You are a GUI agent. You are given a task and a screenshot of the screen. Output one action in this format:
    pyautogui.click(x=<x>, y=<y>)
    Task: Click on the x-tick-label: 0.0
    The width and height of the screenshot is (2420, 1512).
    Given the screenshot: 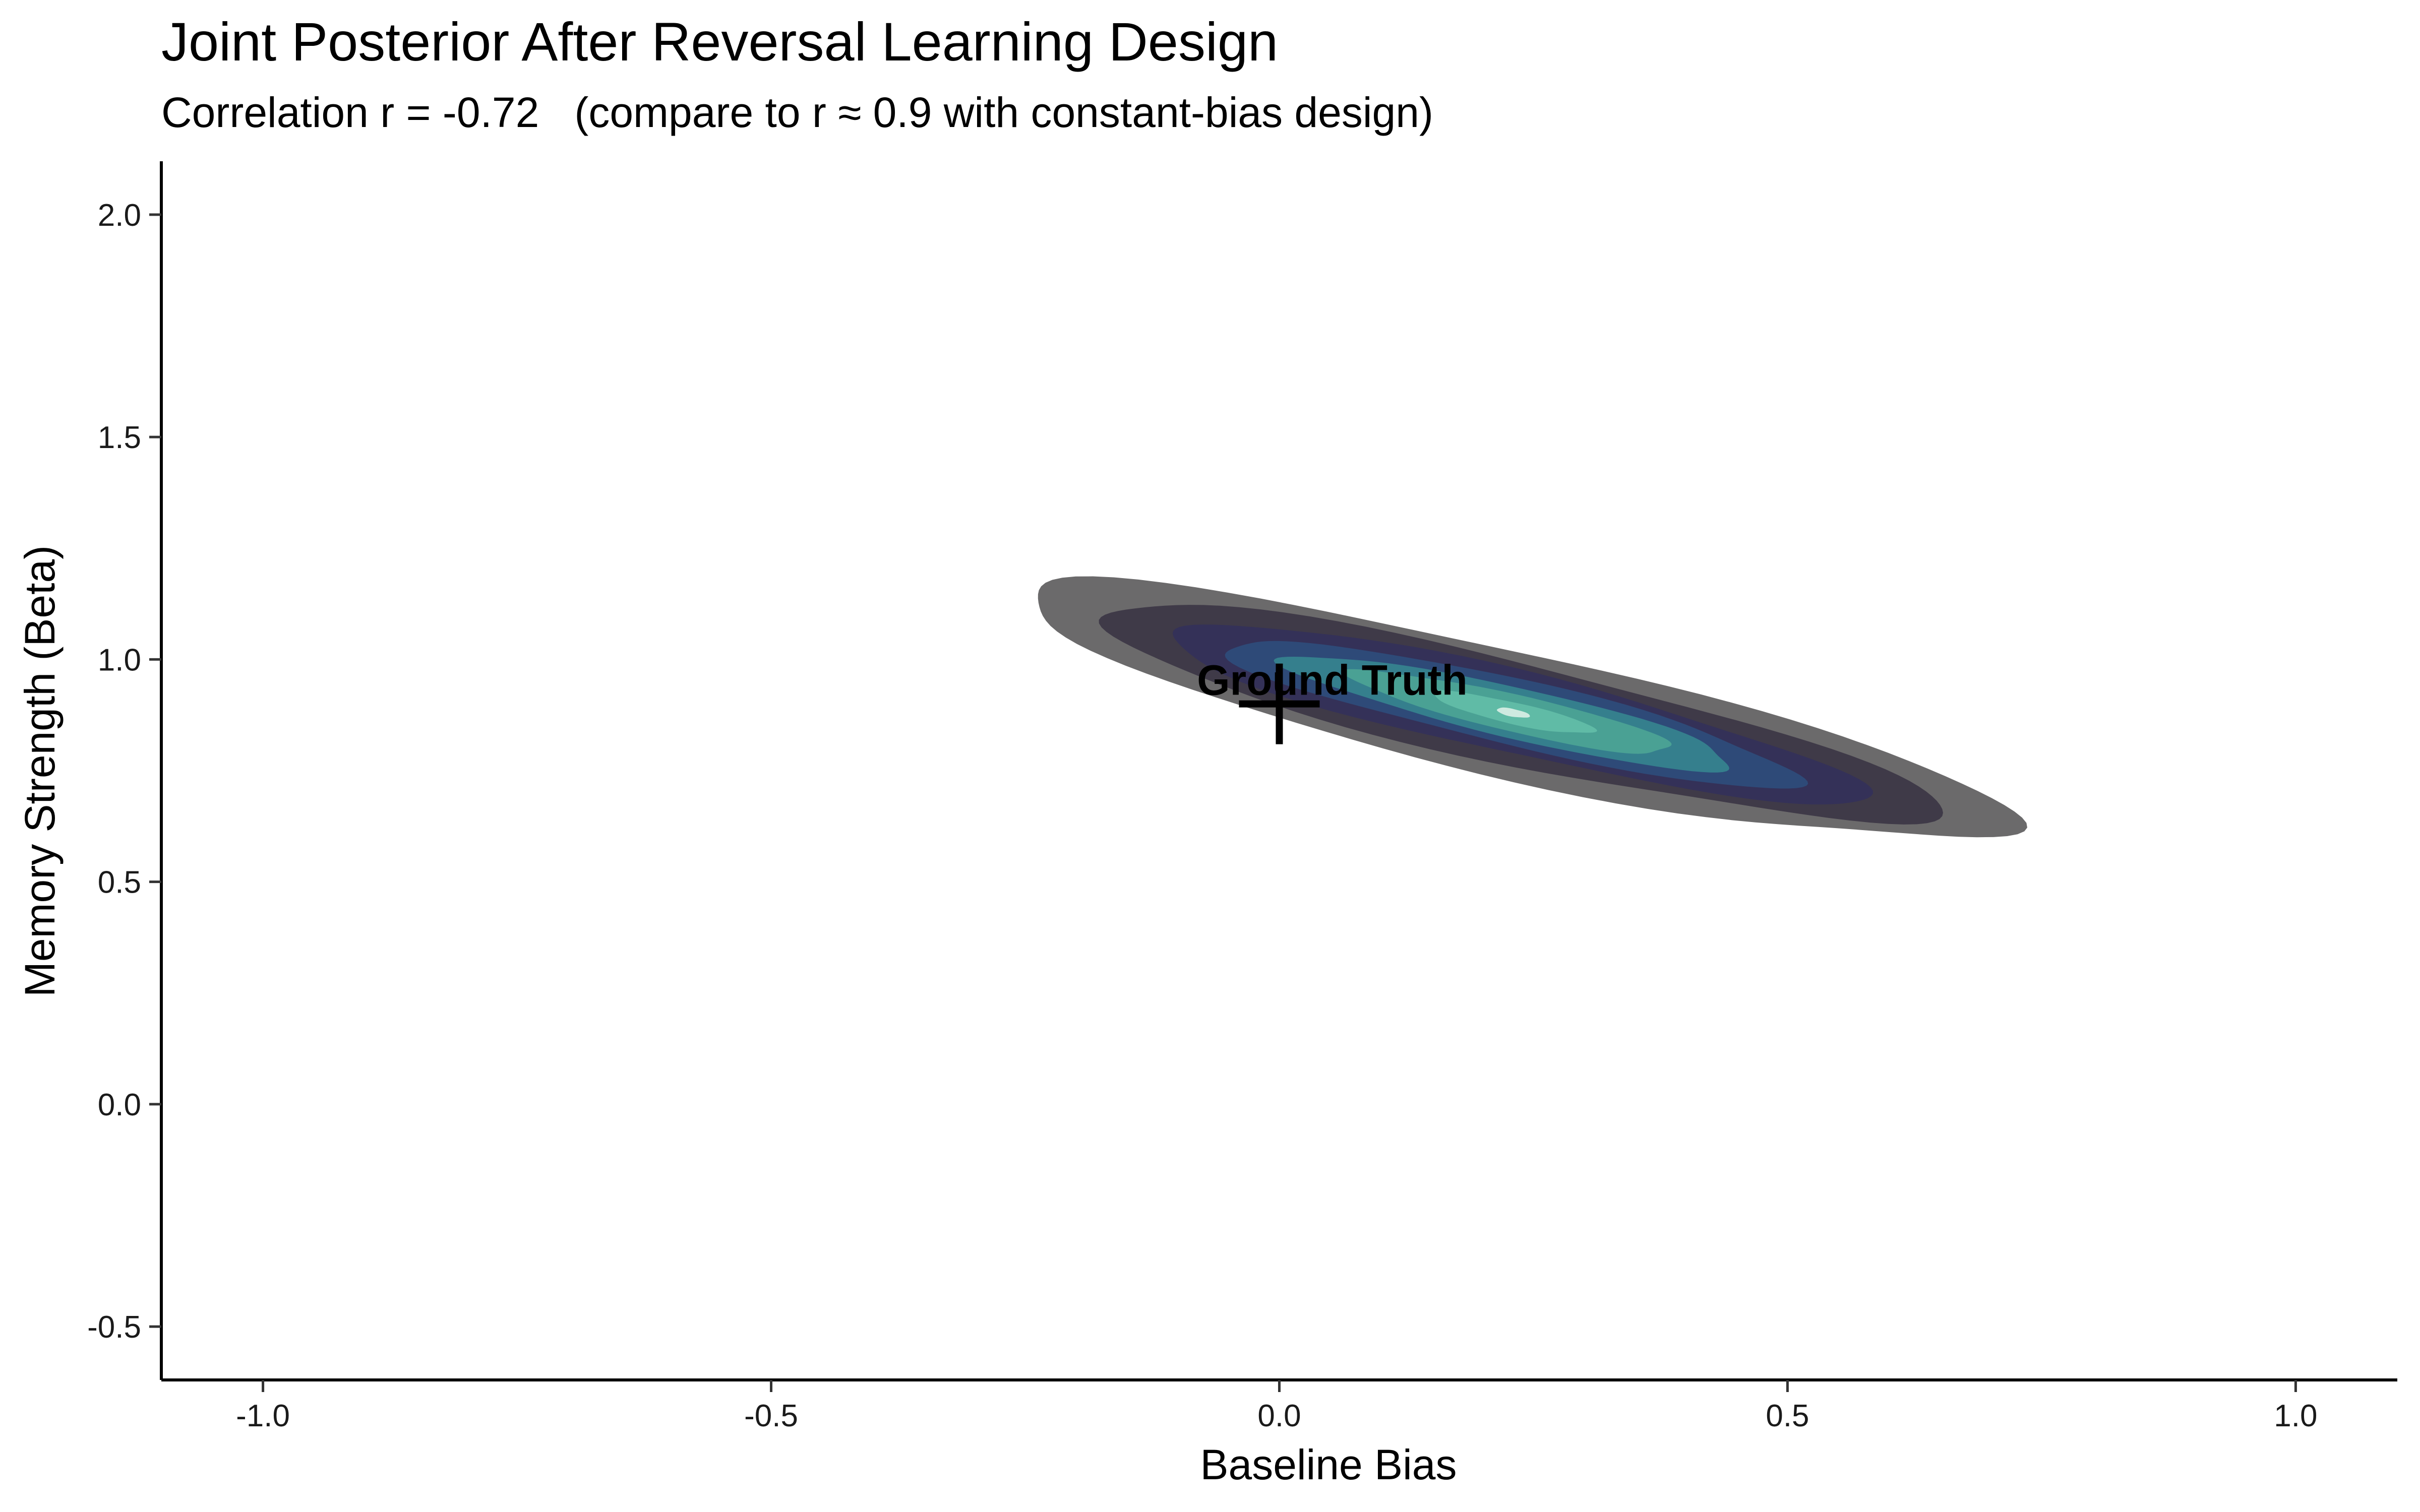 What is the action you would take?
    pyautogui.click(x=1279, y=1416)
    